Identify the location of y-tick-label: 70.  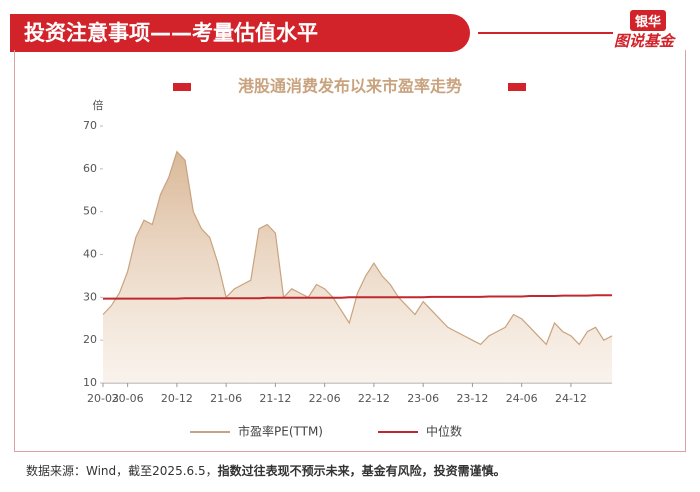
(90, 125).